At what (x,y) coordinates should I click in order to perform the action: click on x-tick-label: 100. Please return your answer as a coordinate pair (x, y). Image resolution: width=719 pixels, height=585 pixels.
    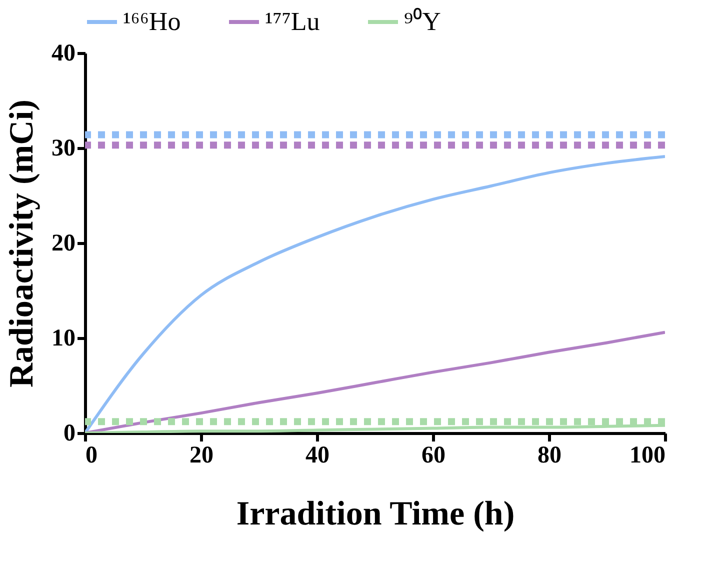
    Looking at the image, I should click on (648, 455).